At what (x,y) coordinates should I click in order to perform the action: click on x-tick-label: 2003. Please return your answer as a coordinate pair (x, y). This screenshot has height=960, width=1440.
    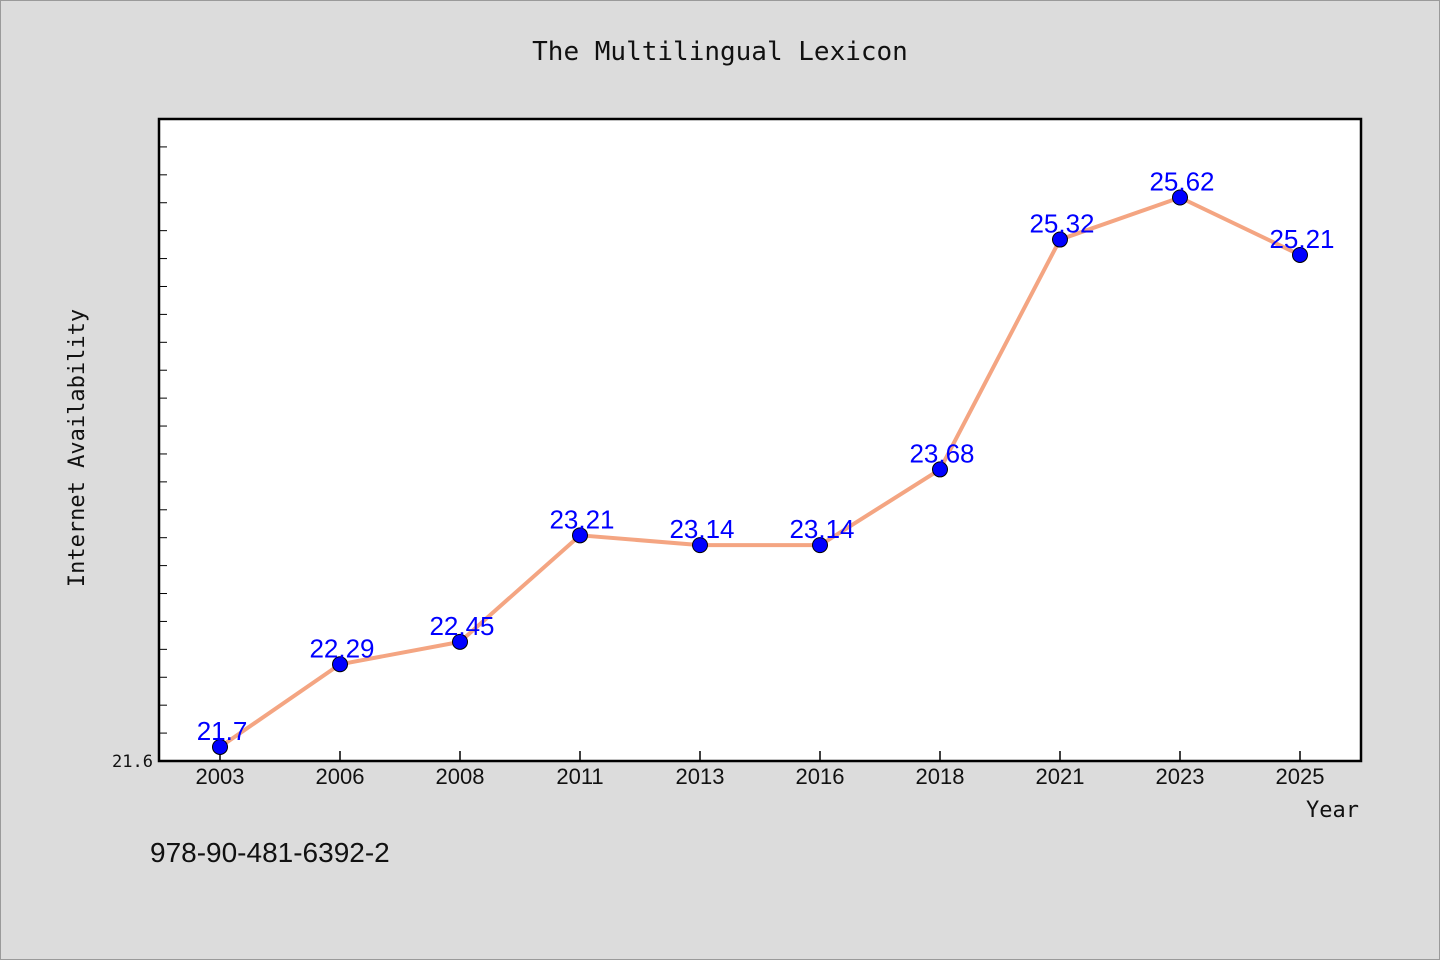
    Looking at the image, I should click on (220, 776).